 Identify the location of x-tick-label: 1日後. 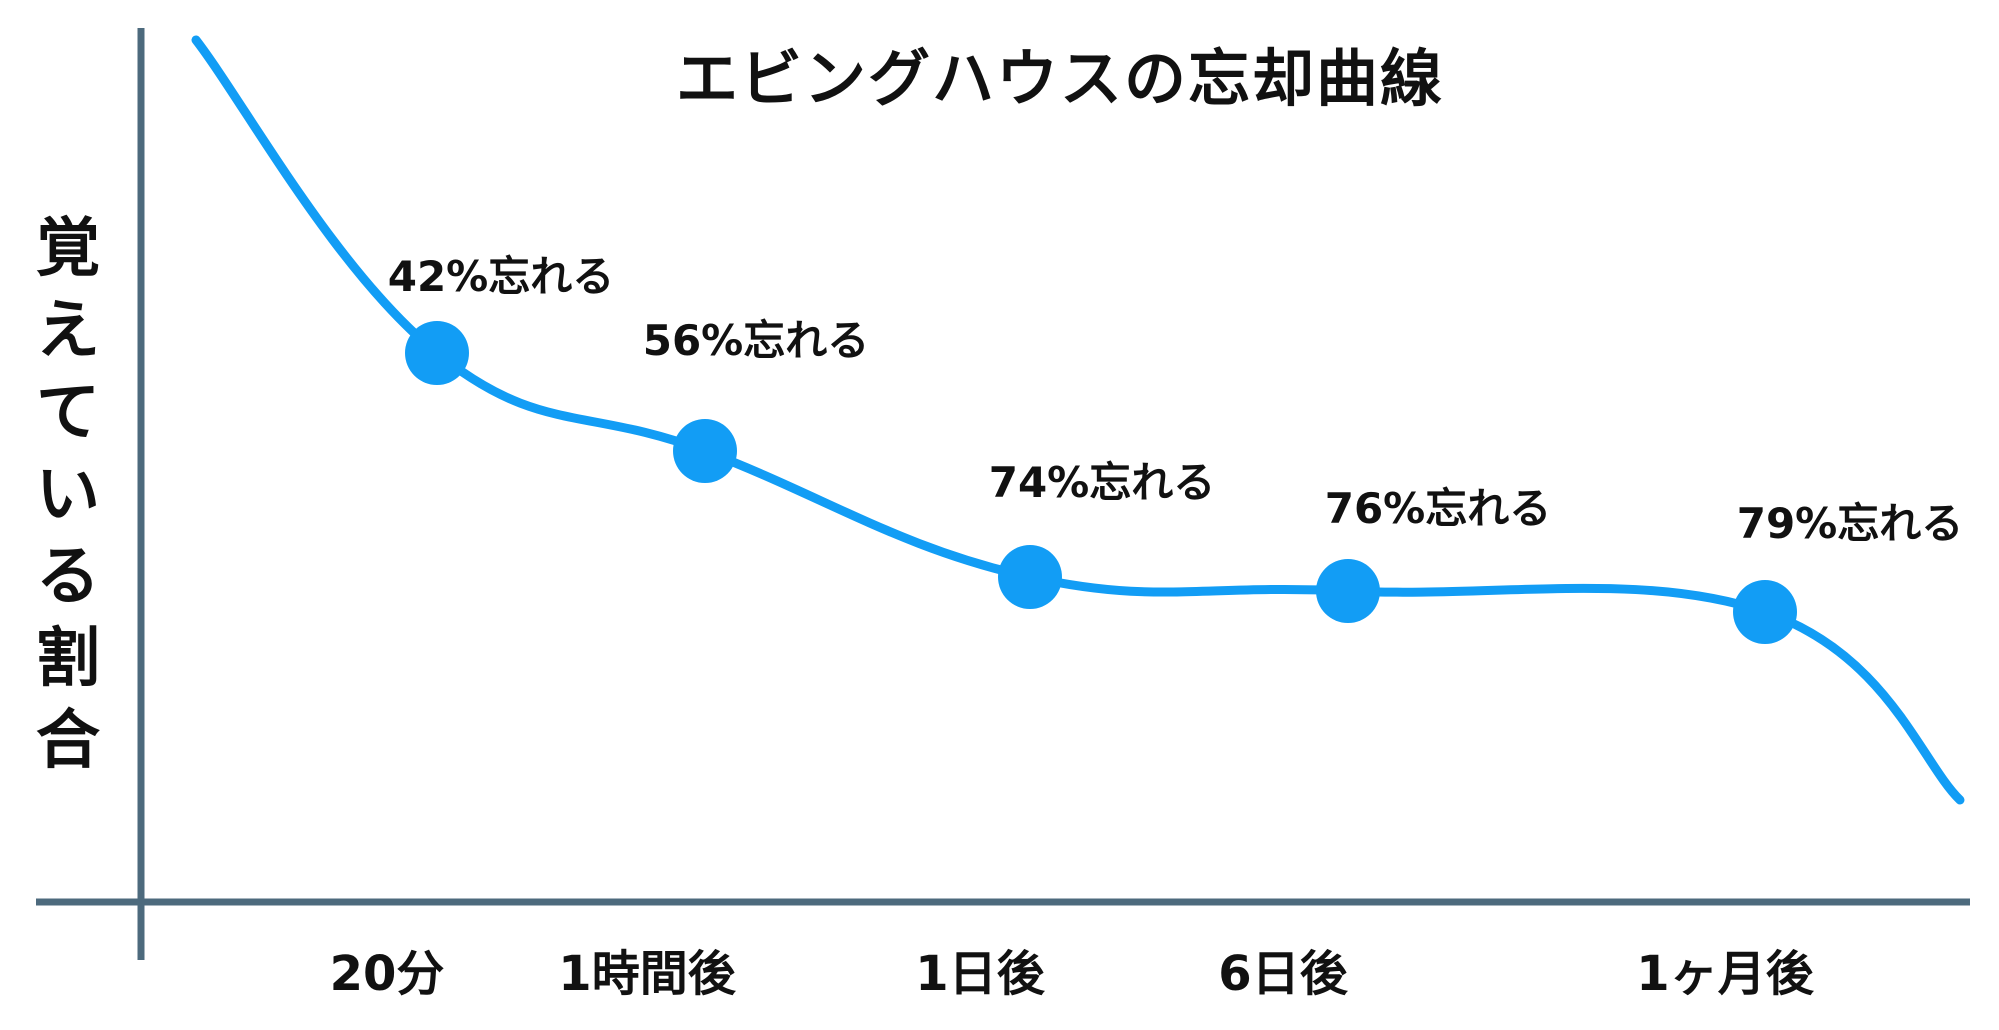
(980, 974).